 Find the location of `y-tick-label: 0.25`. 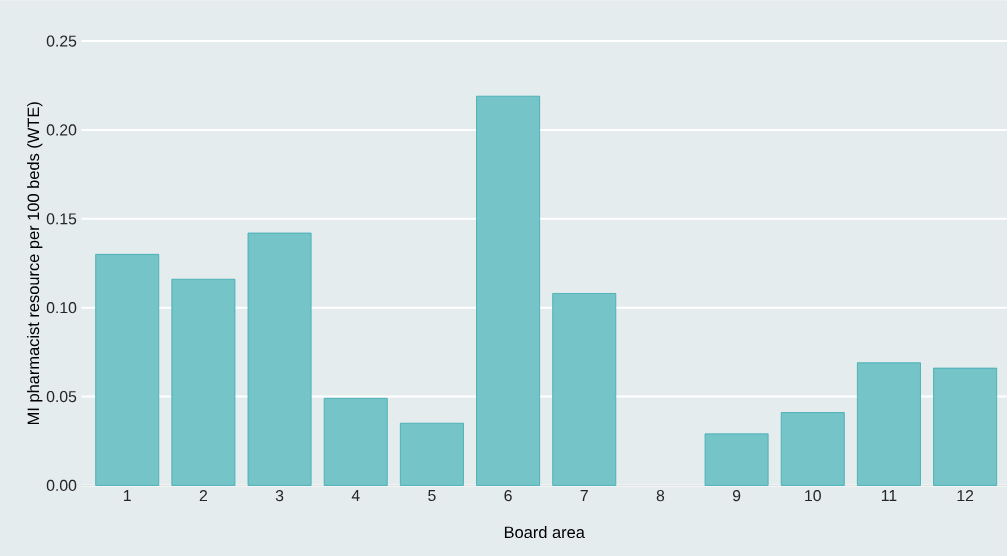

y-tick-label: 0.25 is located at coordinates (61, 41).